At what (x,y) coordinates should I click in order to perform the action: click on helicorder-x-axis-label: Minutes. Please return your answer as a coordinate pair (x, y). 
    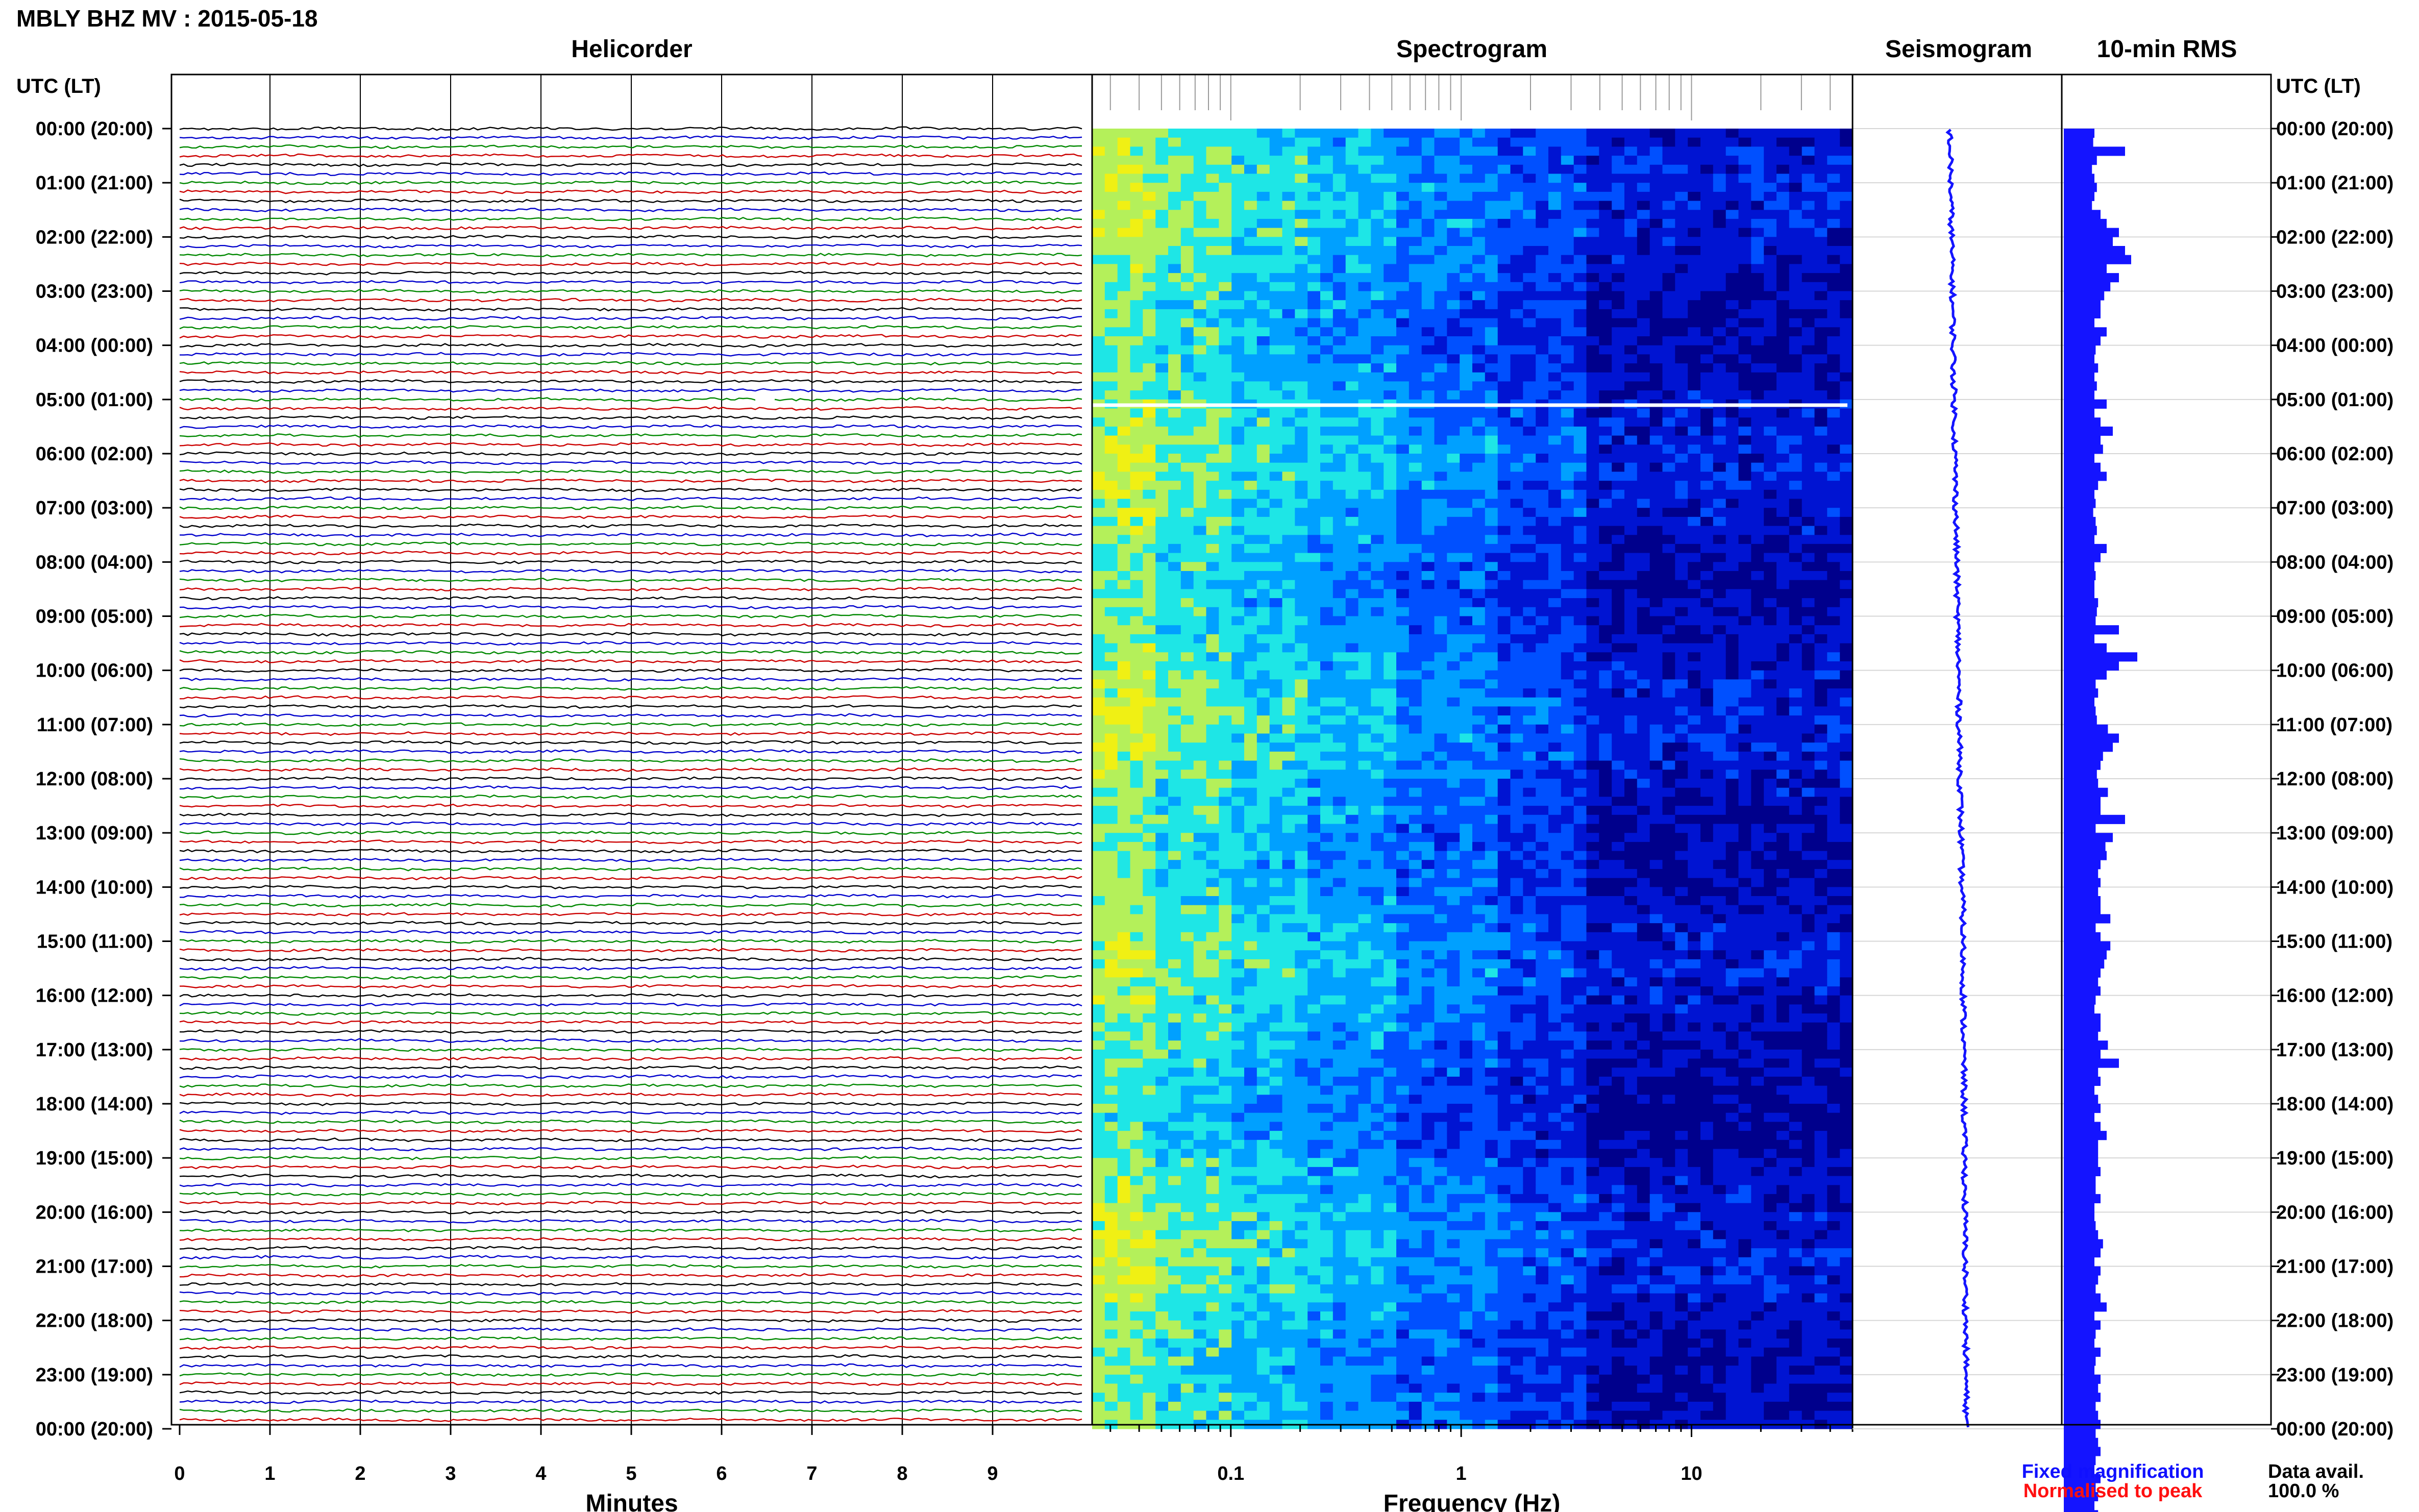
    Looking at the image, I should click on (631, 1501).